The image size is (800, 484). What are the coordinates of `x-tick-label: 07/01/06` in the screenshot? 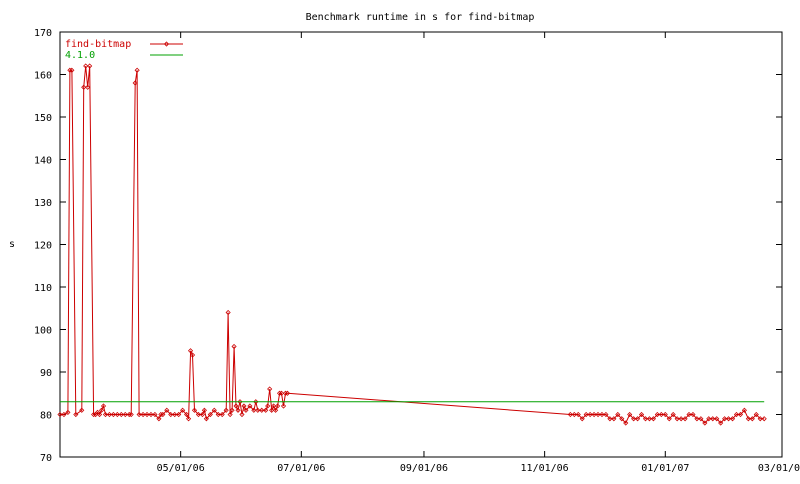 It's located at (301, 468).